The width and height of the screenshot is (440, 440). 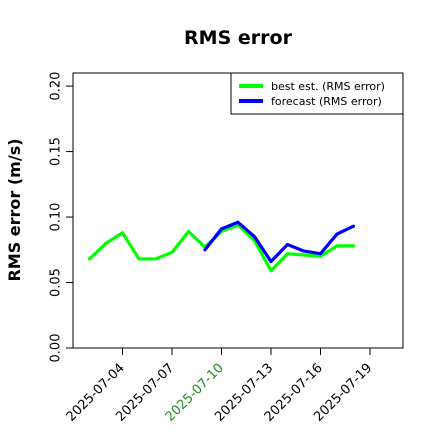 I want to click on y-axis: 0.00 0.05 0.10 0.15 0.20, so click(x=61, y=217).